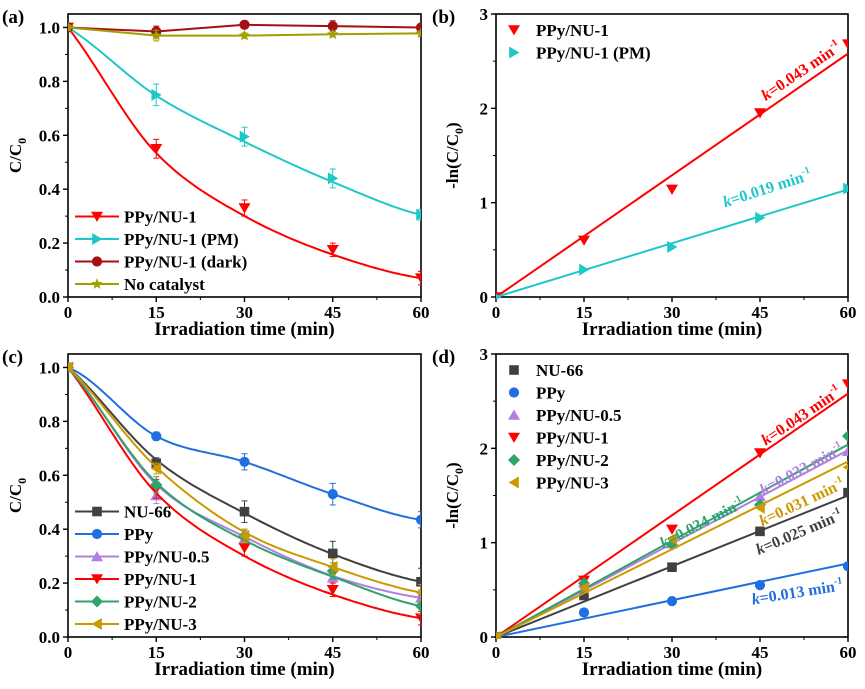 The height and width of the screenshot is (689, 865). I want to click on x-tick-label: 60, so click(848, 652).